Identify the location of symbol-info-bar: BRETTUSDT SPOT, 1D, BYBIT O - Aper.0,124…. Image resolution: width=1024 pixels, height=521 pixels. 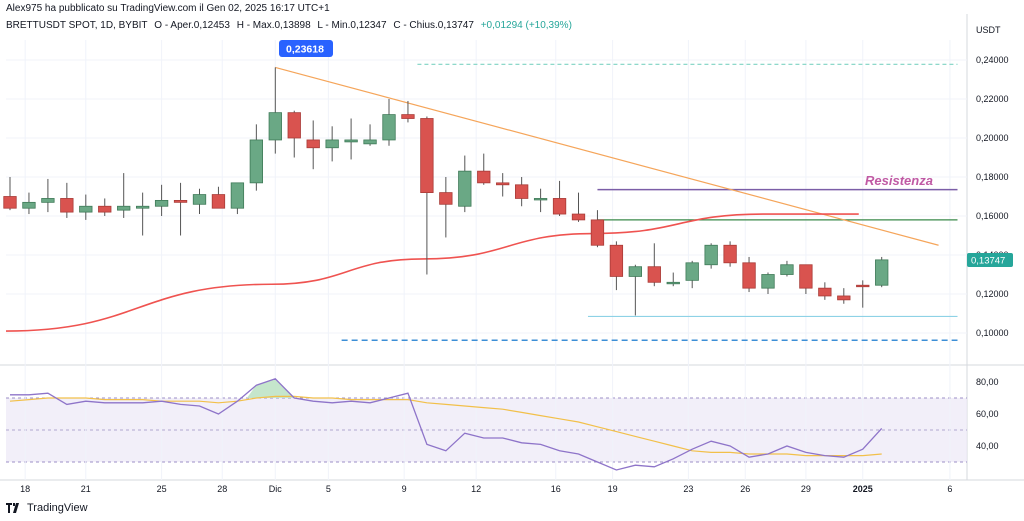
(291, 25).